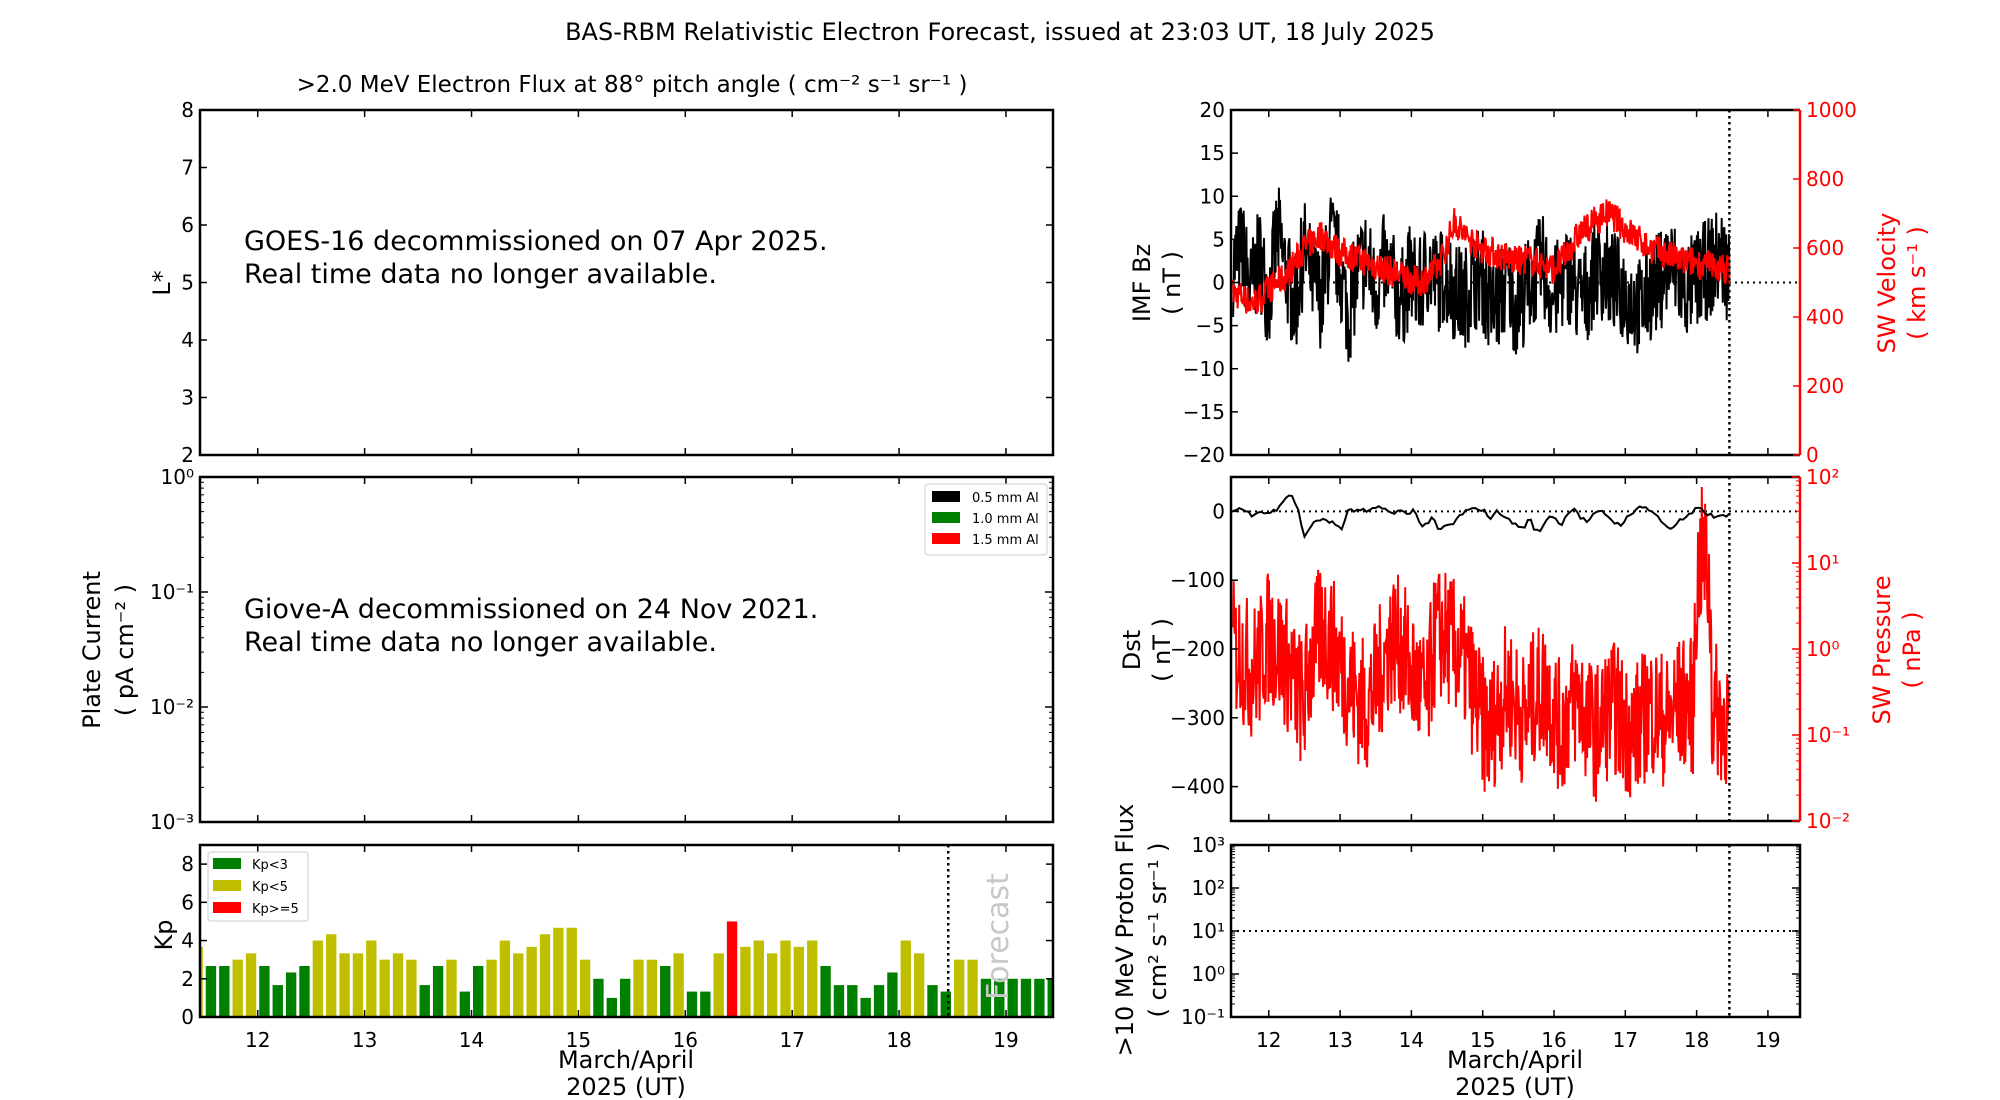 The image size is (2000, 1100). Describe the element at coordinates (946, 517) in the screenshot. I see `legend-swatch-1.0mm` at that location.